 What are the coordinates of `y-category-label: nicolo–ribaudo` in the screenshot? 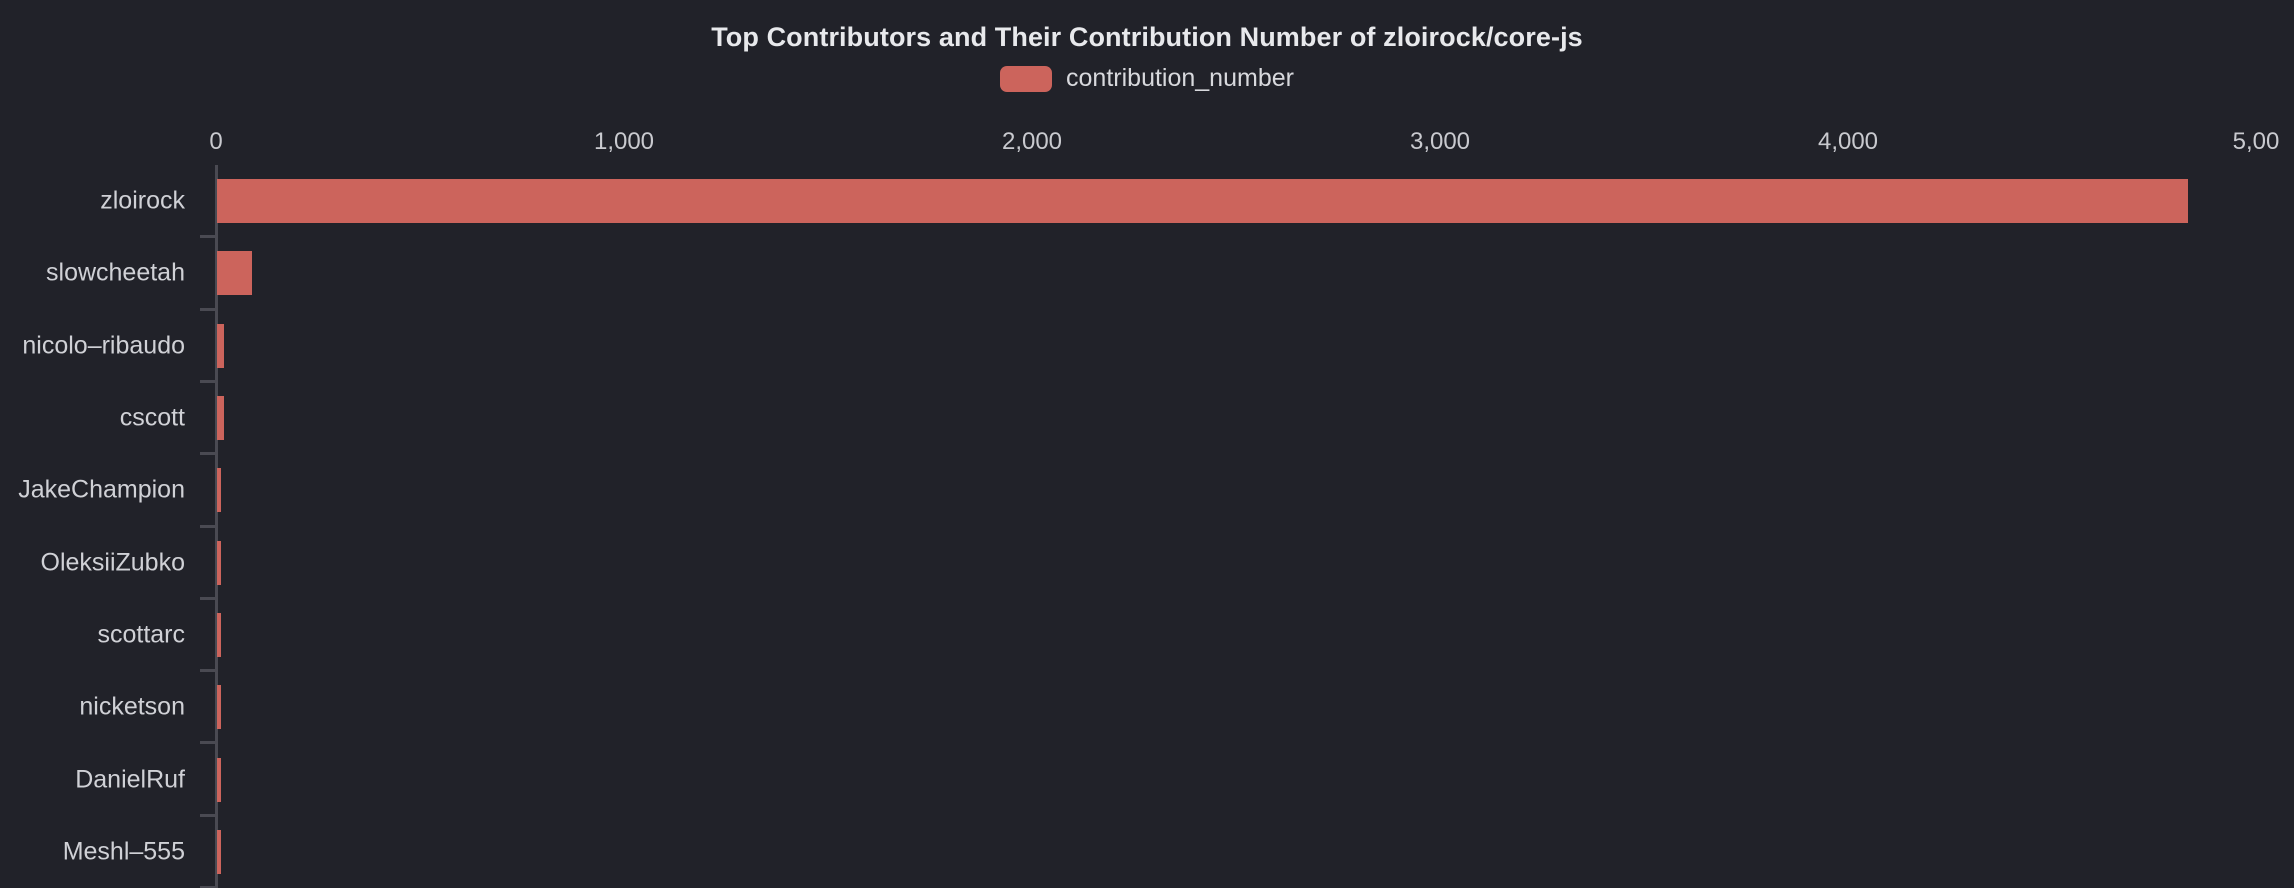 It's located at (103, 345).